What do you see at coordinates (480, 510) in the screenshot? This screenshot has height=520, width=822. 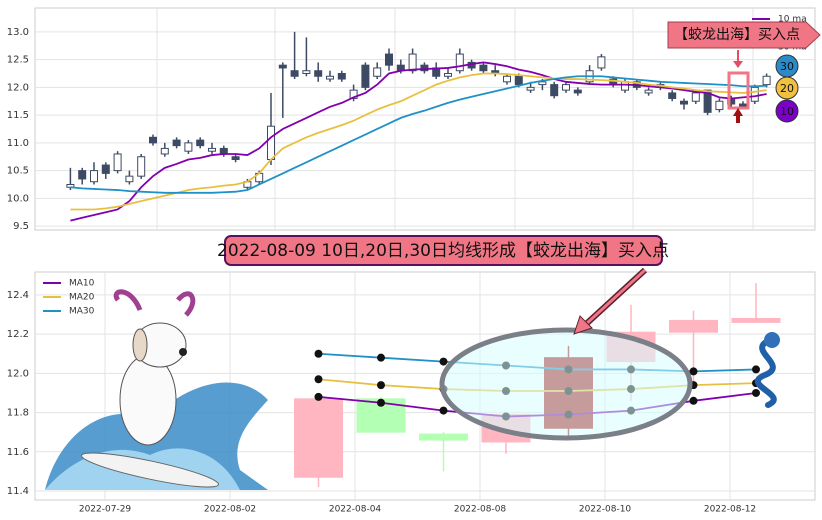 I see `x-tick-label: 2022-08-08` at bounding box center [480, 510].